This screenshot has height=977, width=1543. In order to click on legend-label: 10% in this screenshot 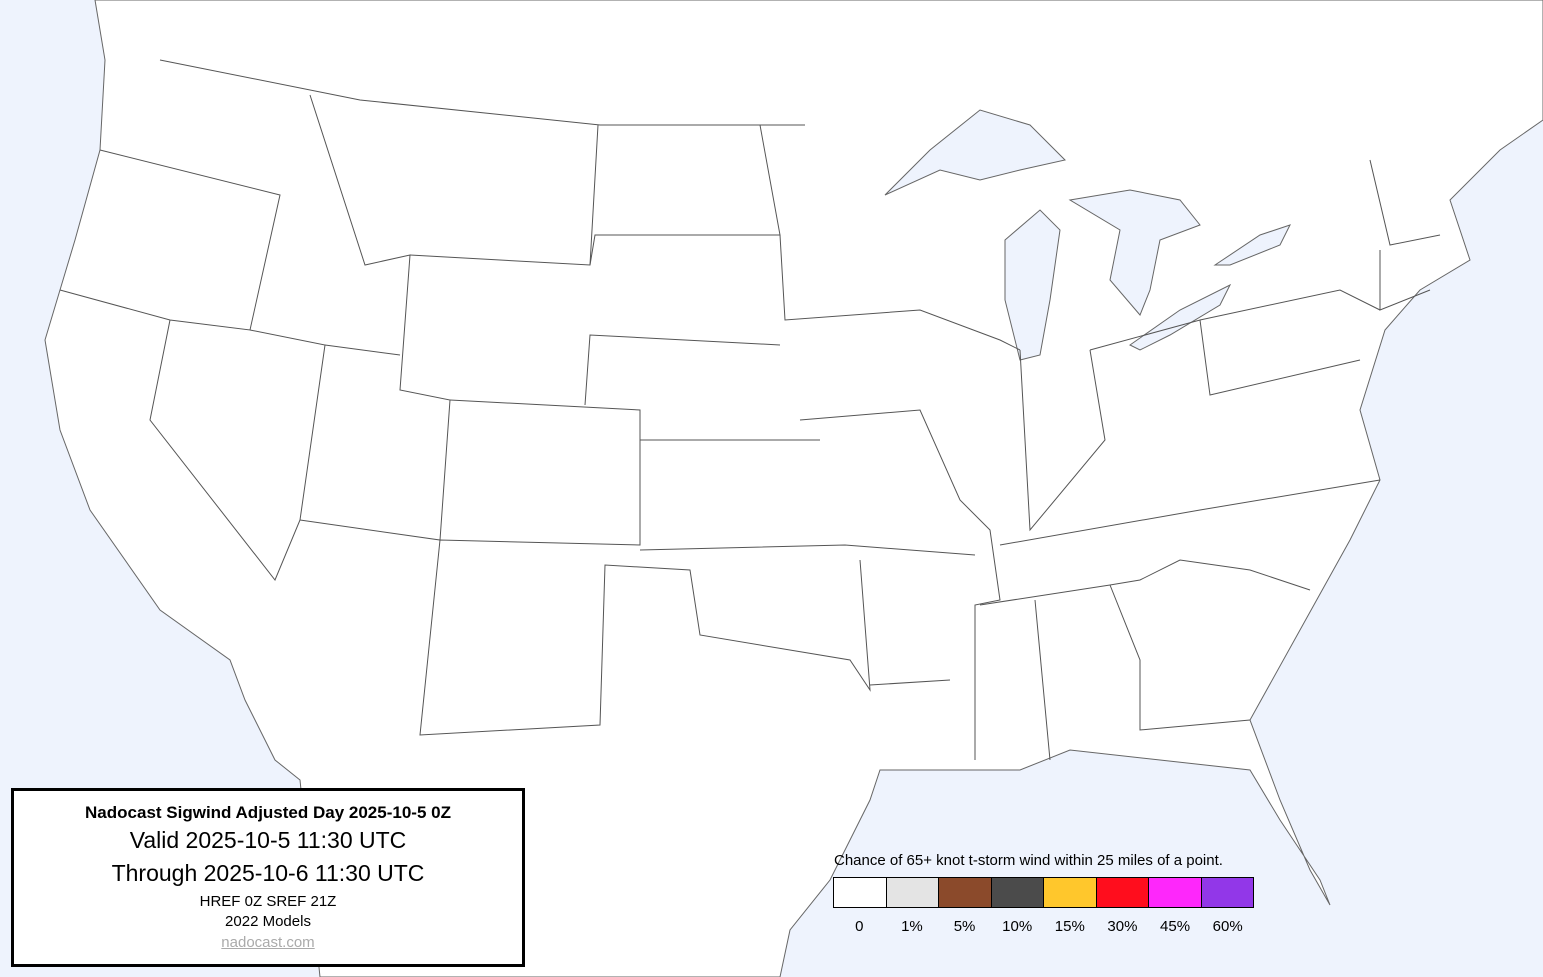, I will do `click(1017, 926)`.